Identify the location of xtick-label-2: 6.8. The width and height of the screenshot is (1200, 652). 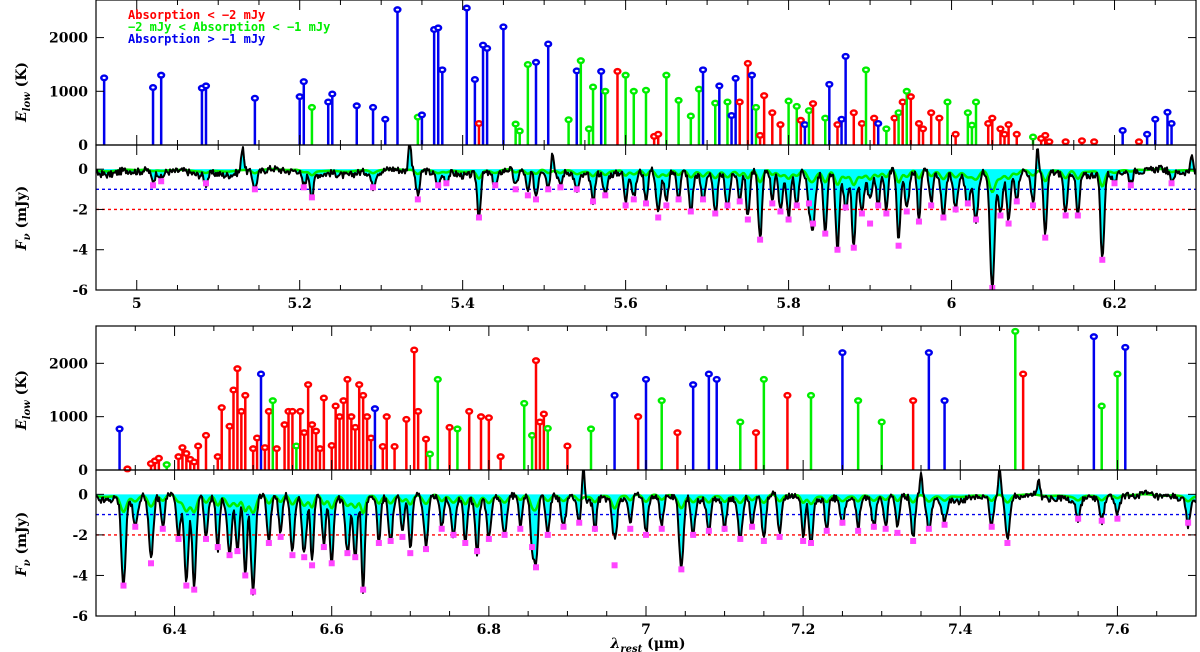
(489, 630).